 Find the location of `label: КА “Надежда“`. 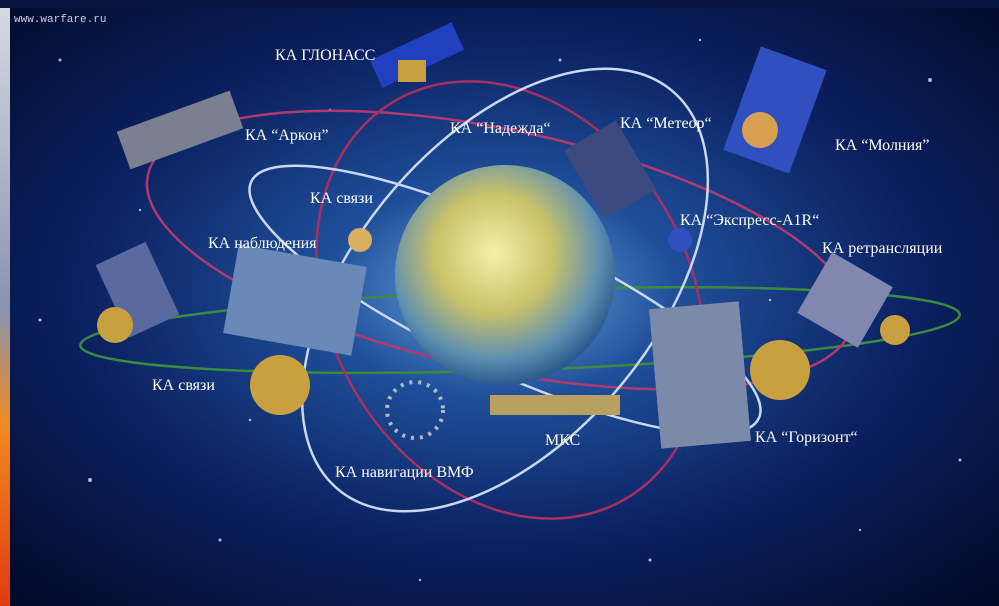

label: КА “Надежда“ is located at coordinates (500, 128).